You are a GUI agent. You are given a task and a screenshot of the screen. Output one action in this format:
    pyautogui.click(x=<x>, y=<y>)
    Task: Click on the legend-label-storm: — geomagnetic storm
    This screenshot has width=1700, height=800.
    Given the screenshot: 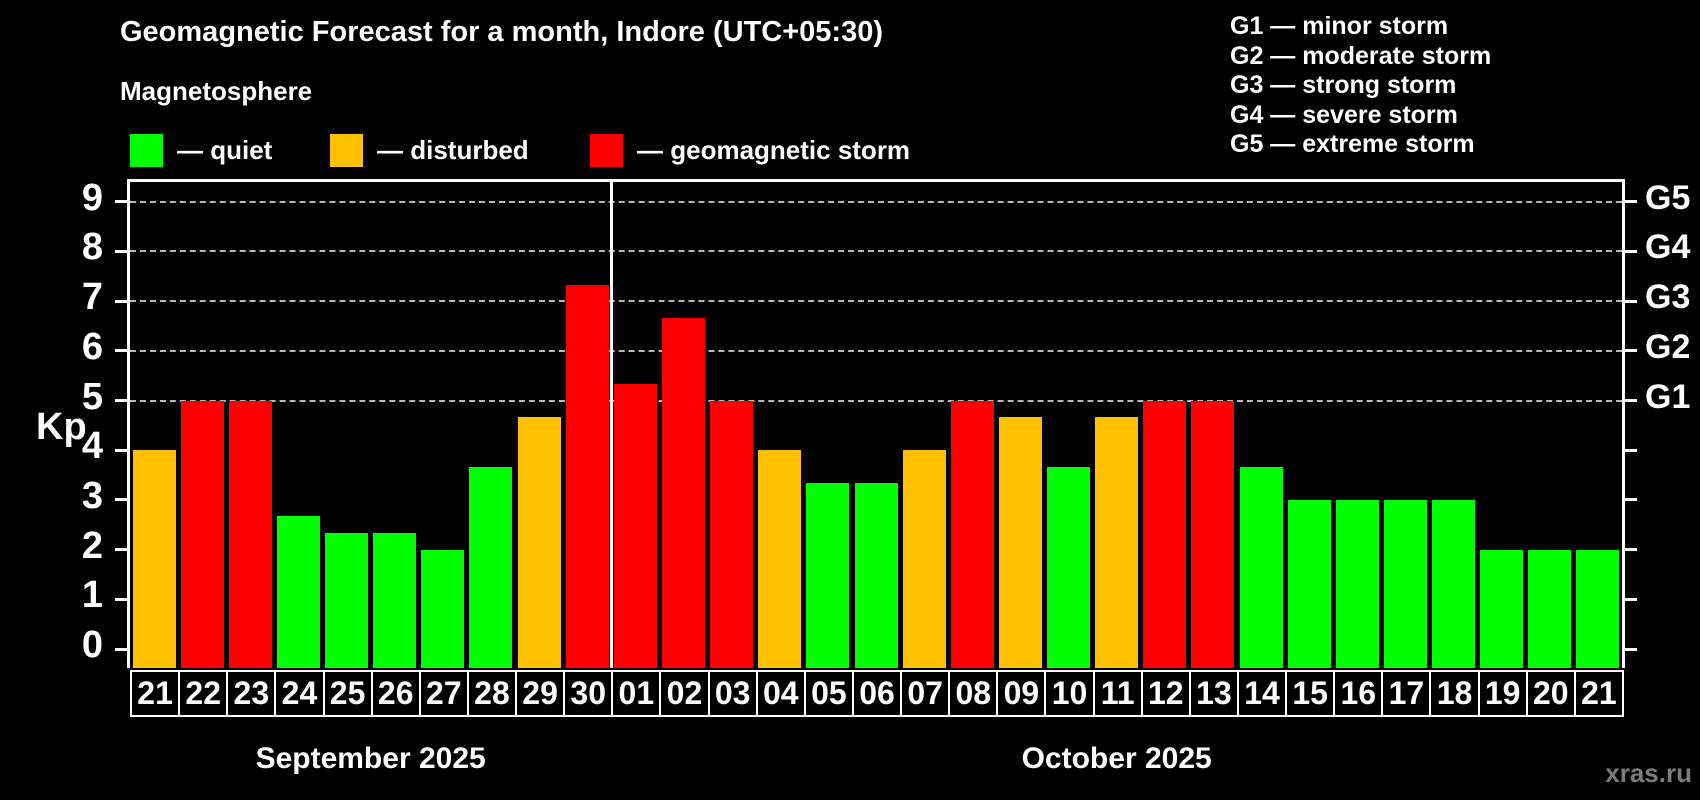 What is the action you would take?
    pyautogui.click(x=774, y=149)
    